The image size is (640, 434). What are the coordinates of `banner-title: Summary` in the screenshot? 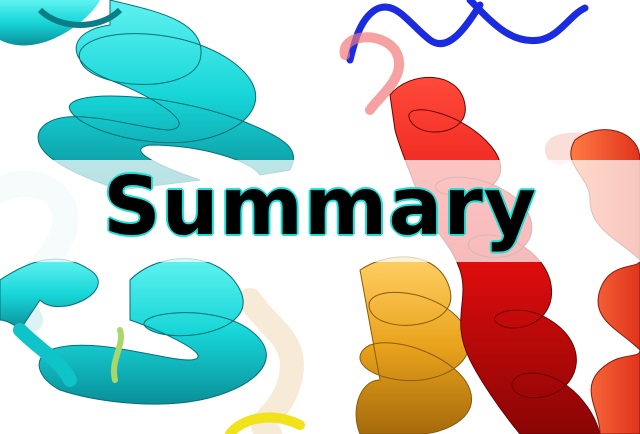 It's located at (320, 206).